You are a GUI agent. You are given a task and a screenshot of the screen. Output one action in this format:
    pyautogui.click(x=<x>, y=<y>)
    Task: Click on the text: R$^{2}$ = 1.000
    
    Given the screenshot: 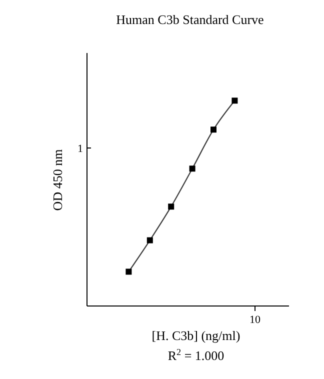 What is the action you would take?
    pyautogui.click(x=196, y=355)
    